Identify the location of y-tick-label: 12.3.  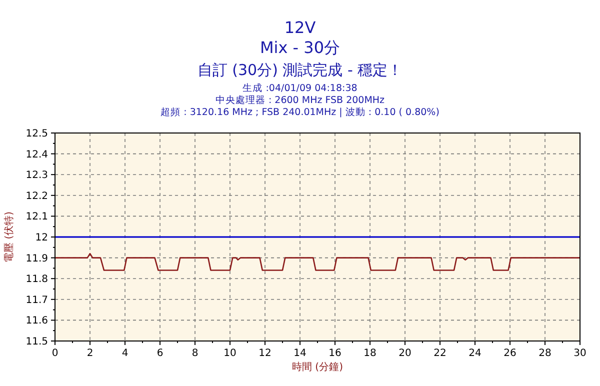
(37, 176).